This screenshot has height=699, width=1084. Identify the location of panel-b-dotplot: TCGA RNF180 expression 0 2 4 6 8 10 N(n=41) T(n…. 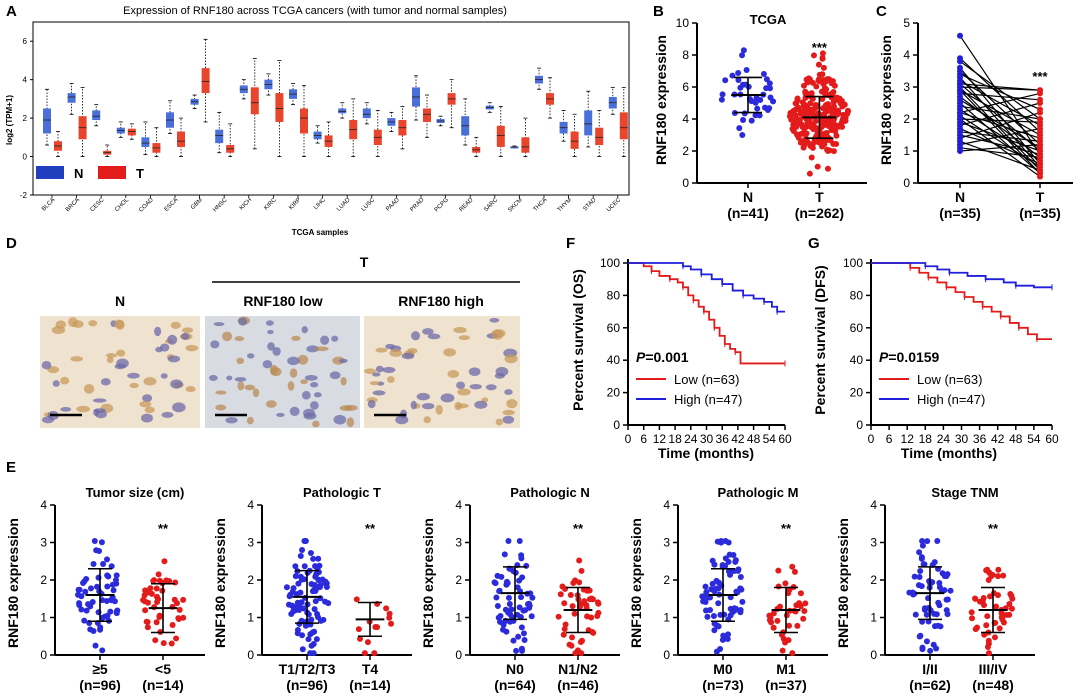
(760, 116).